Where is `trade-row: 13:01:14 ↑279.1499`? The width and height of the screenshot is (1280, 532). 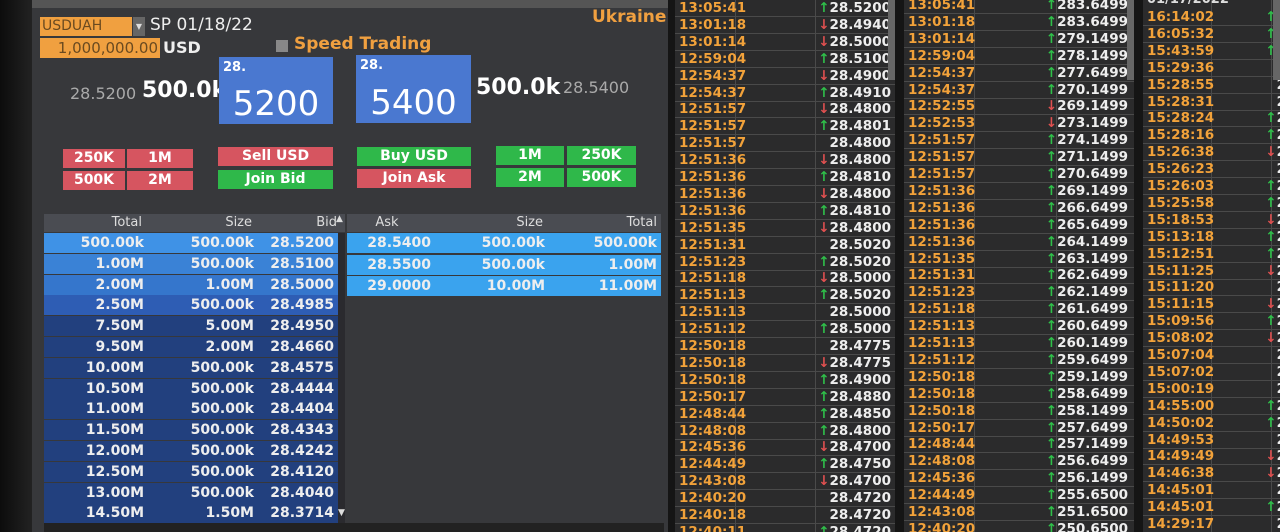 trade-row: 13:01:14 ↑279.1499 is located at coordinates (1019, 39).